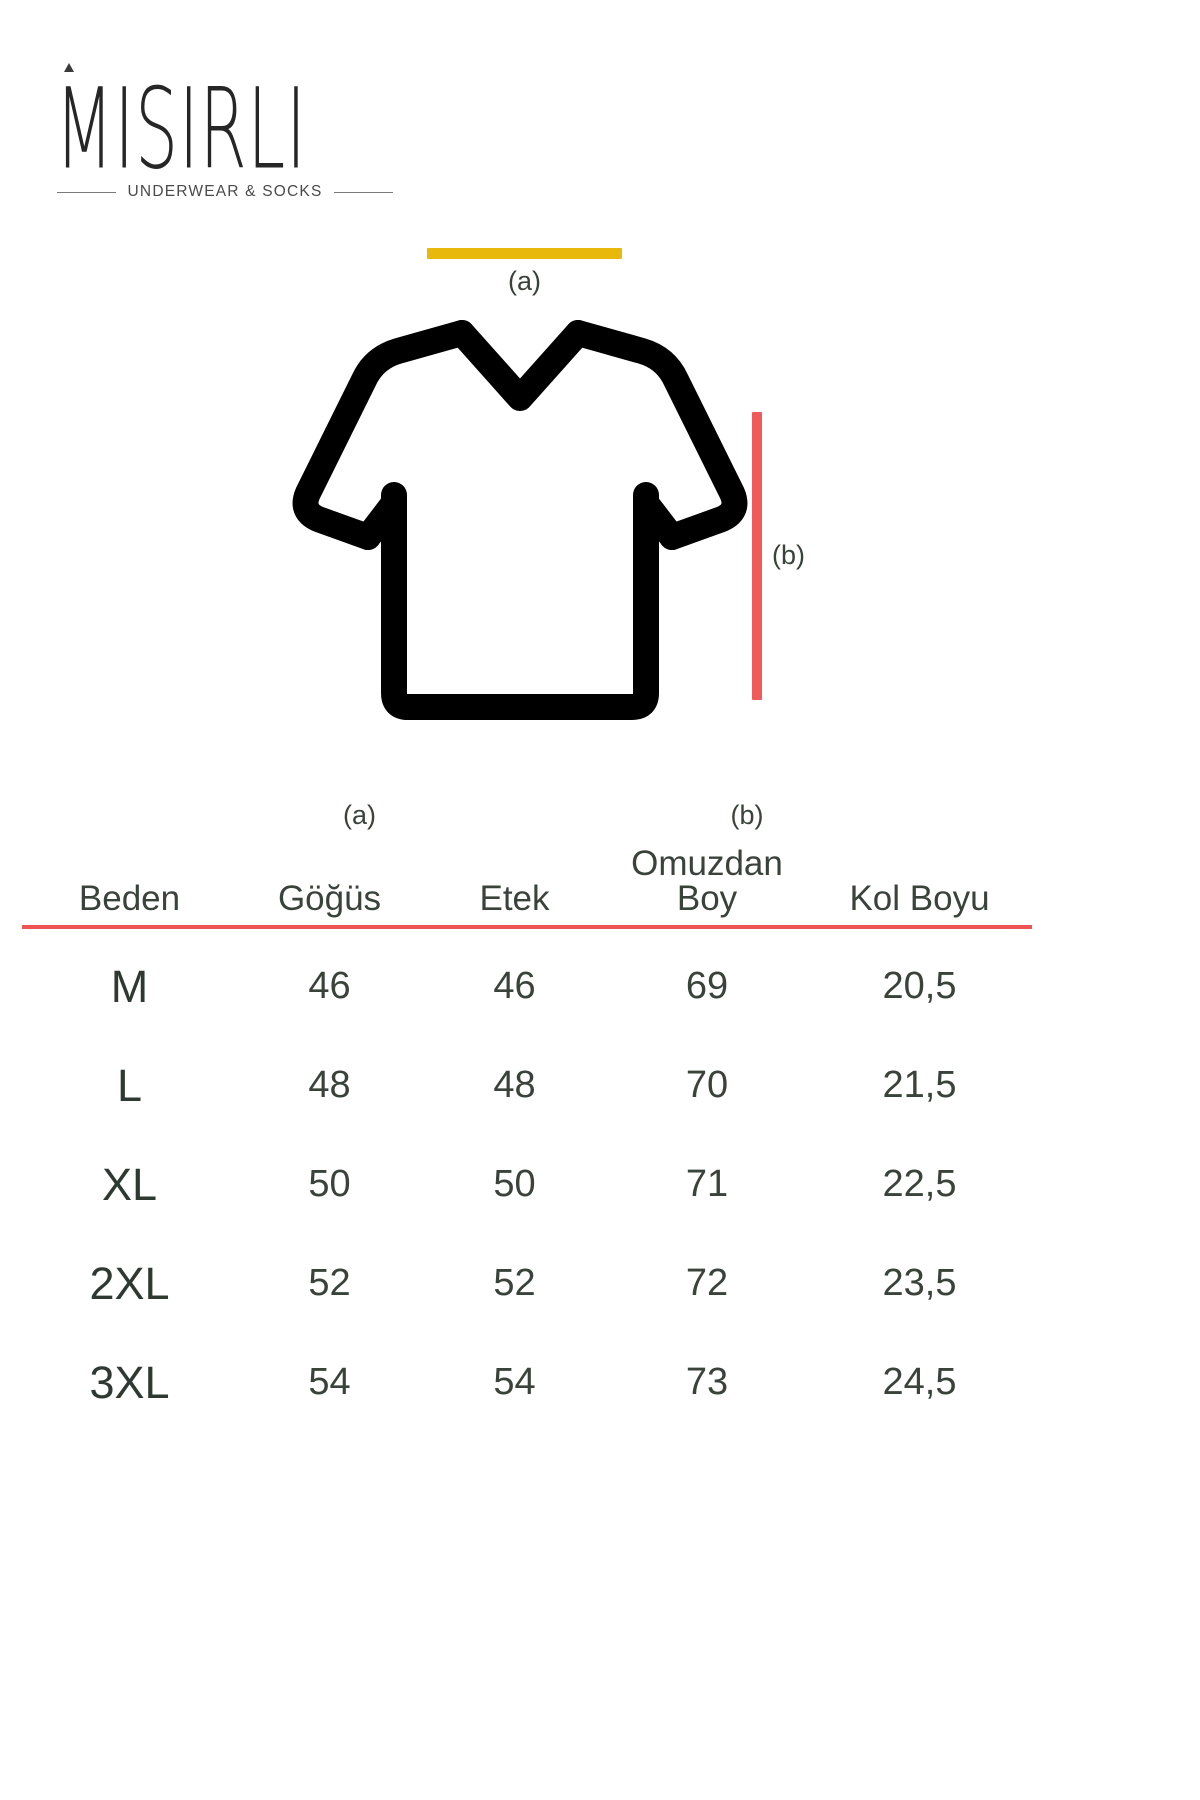 This screenshot has height=1800, width=1200. Describe the element at coordinates (524, 281) in the screenshot. I see `measure-label-a: (a)` at that location.